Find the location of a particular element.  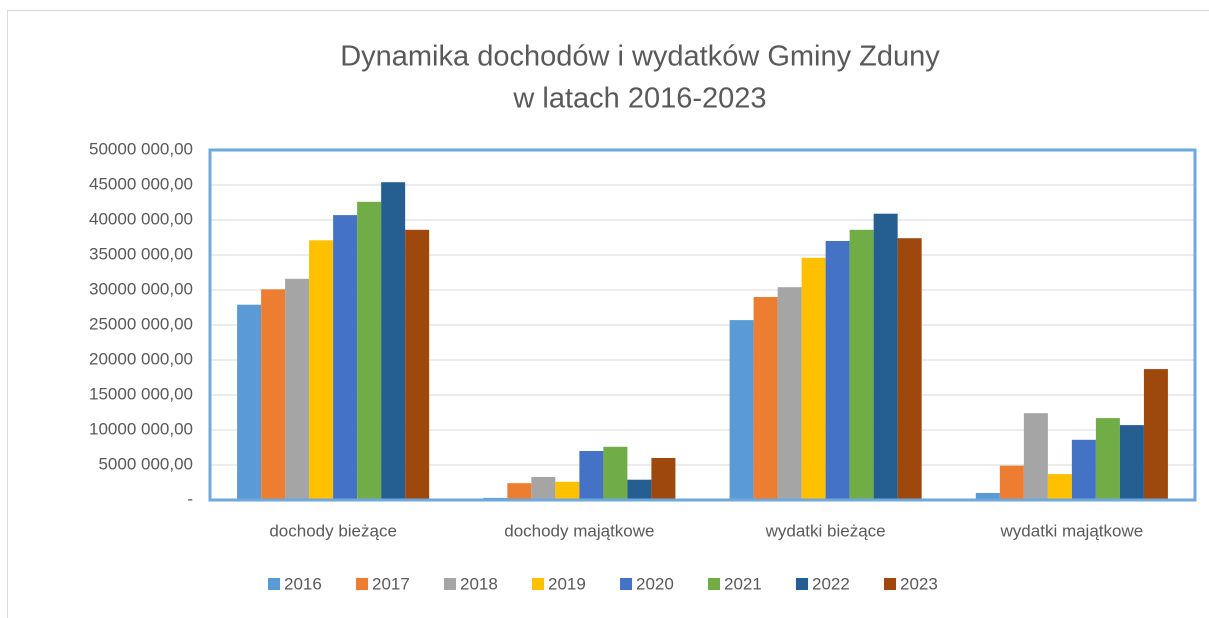

legend-label: 2021 is located at coordinates (743, 583).